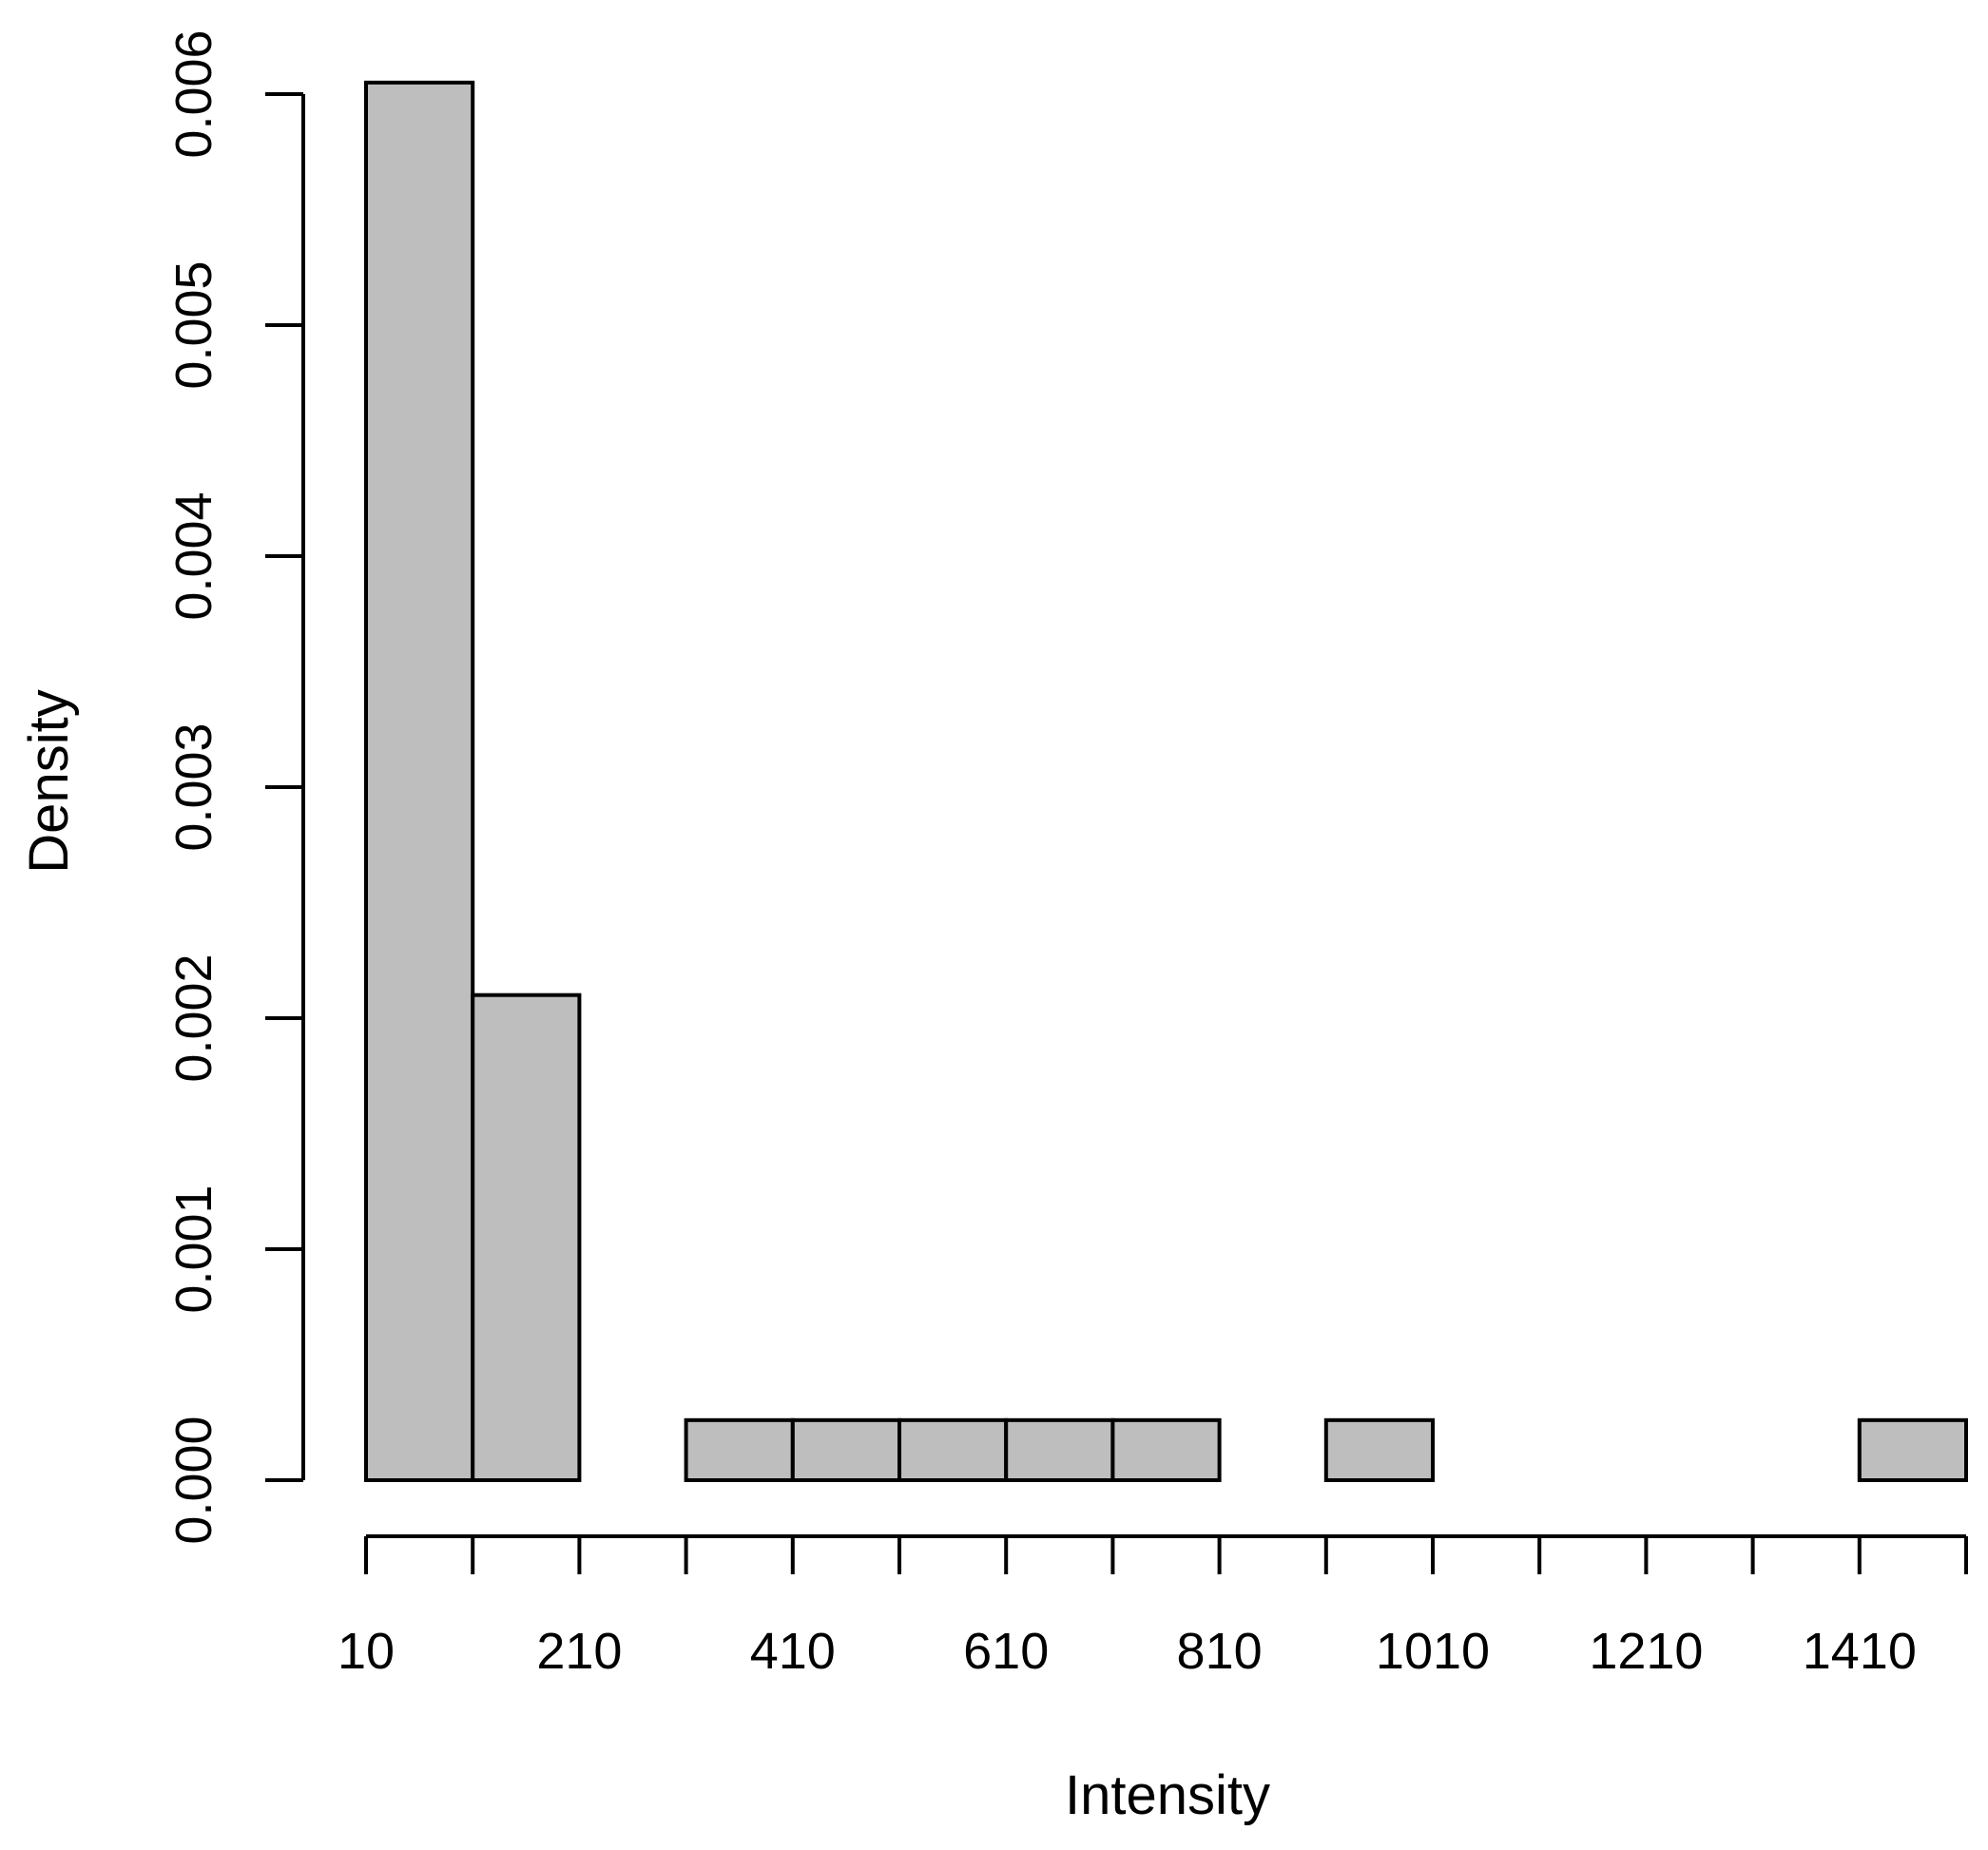  Describe the element at coordinates (235, 787) in the screenshot. I see `y-axis: 0.000 0.001 0.002 0.003 0.004 0.005 0.006` at that location.